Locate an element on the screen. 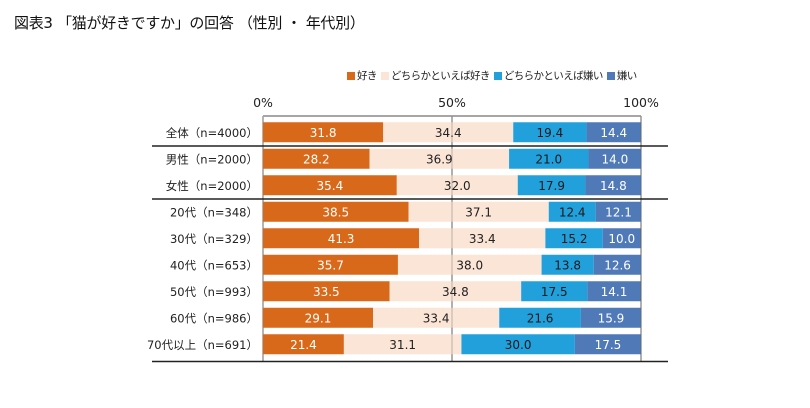  data-label: 15.9 is located at coordinates (611, 318).